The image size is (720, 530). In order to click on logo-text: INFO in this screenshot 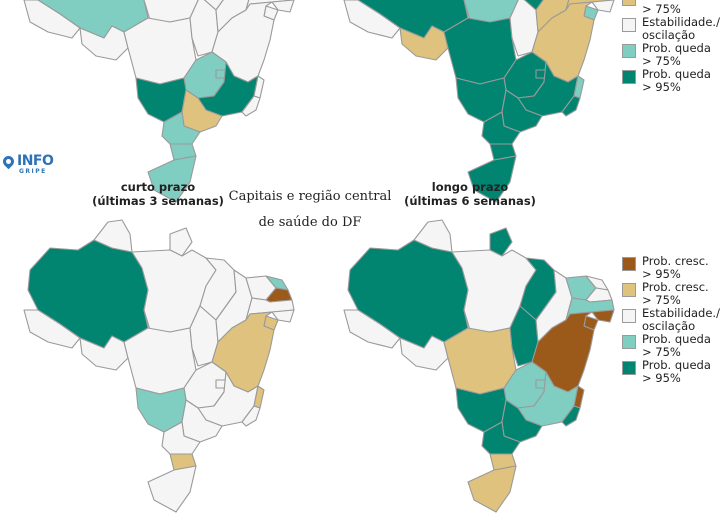, I will do `click(35, 161)`.